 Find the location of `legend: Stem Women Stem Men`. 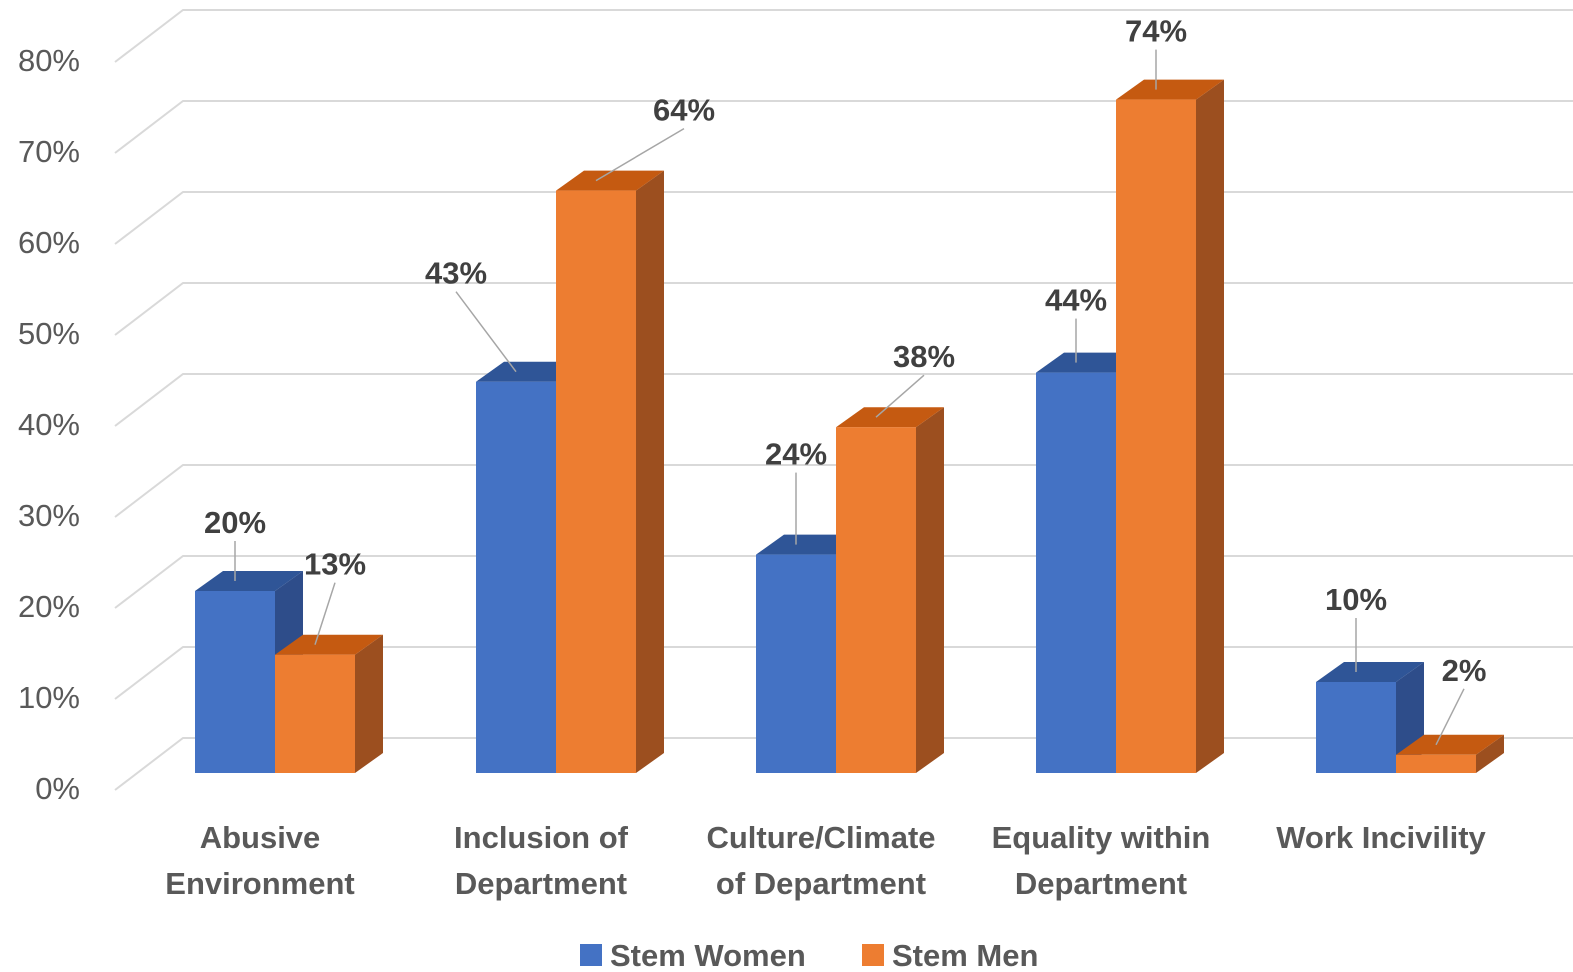

legend: Stem Women Stem Men is located at coordinates (809, 955).